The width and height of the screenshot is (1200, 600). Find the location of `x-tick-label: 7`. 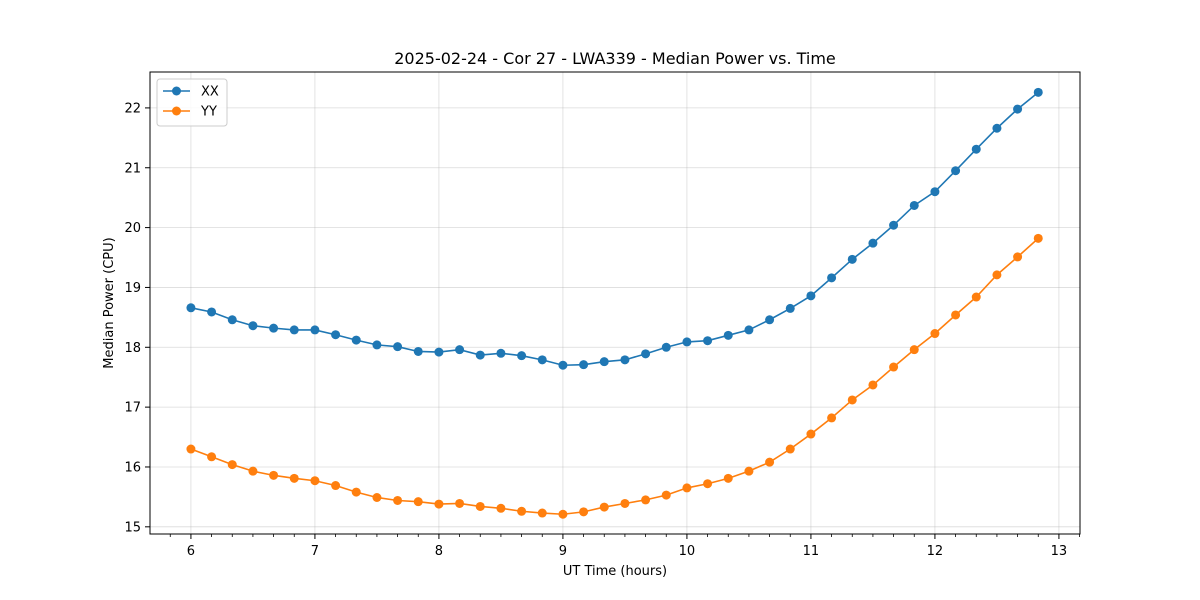

x-tick-label: 7 is located at coordinates (315, 551).